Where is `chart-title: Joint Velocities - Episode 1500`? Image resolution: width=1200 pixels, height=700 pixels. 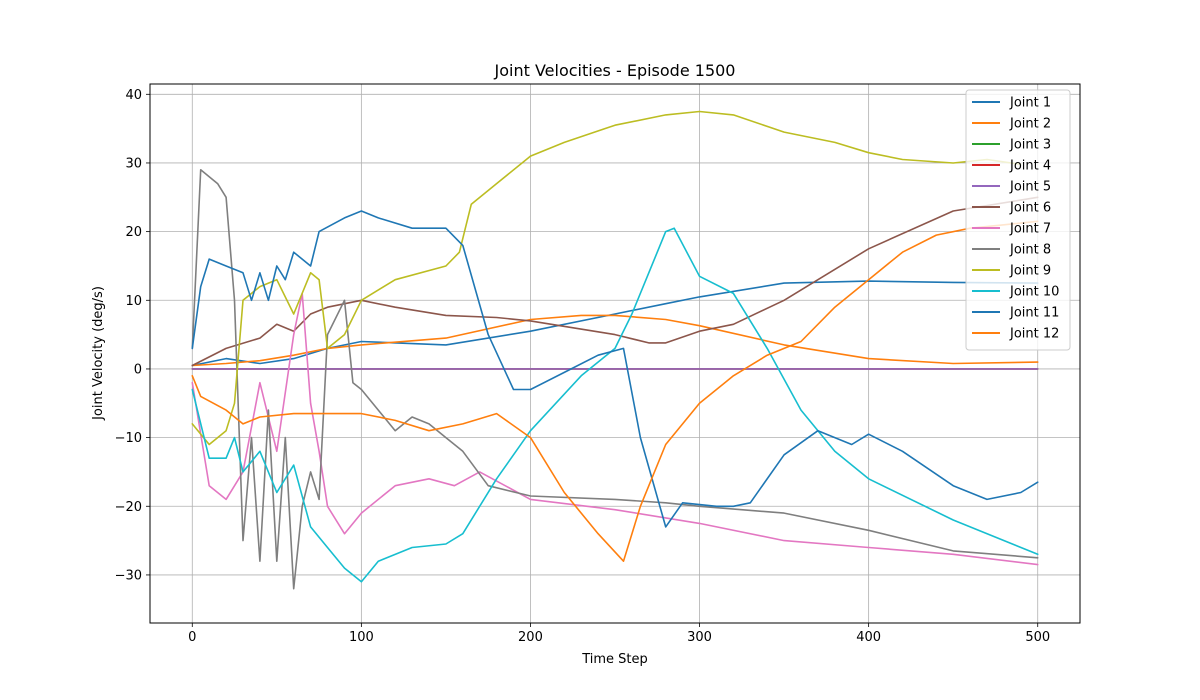
chart-title: Joint Velocities - Episode 1500 is located at coordinates (615, 70).